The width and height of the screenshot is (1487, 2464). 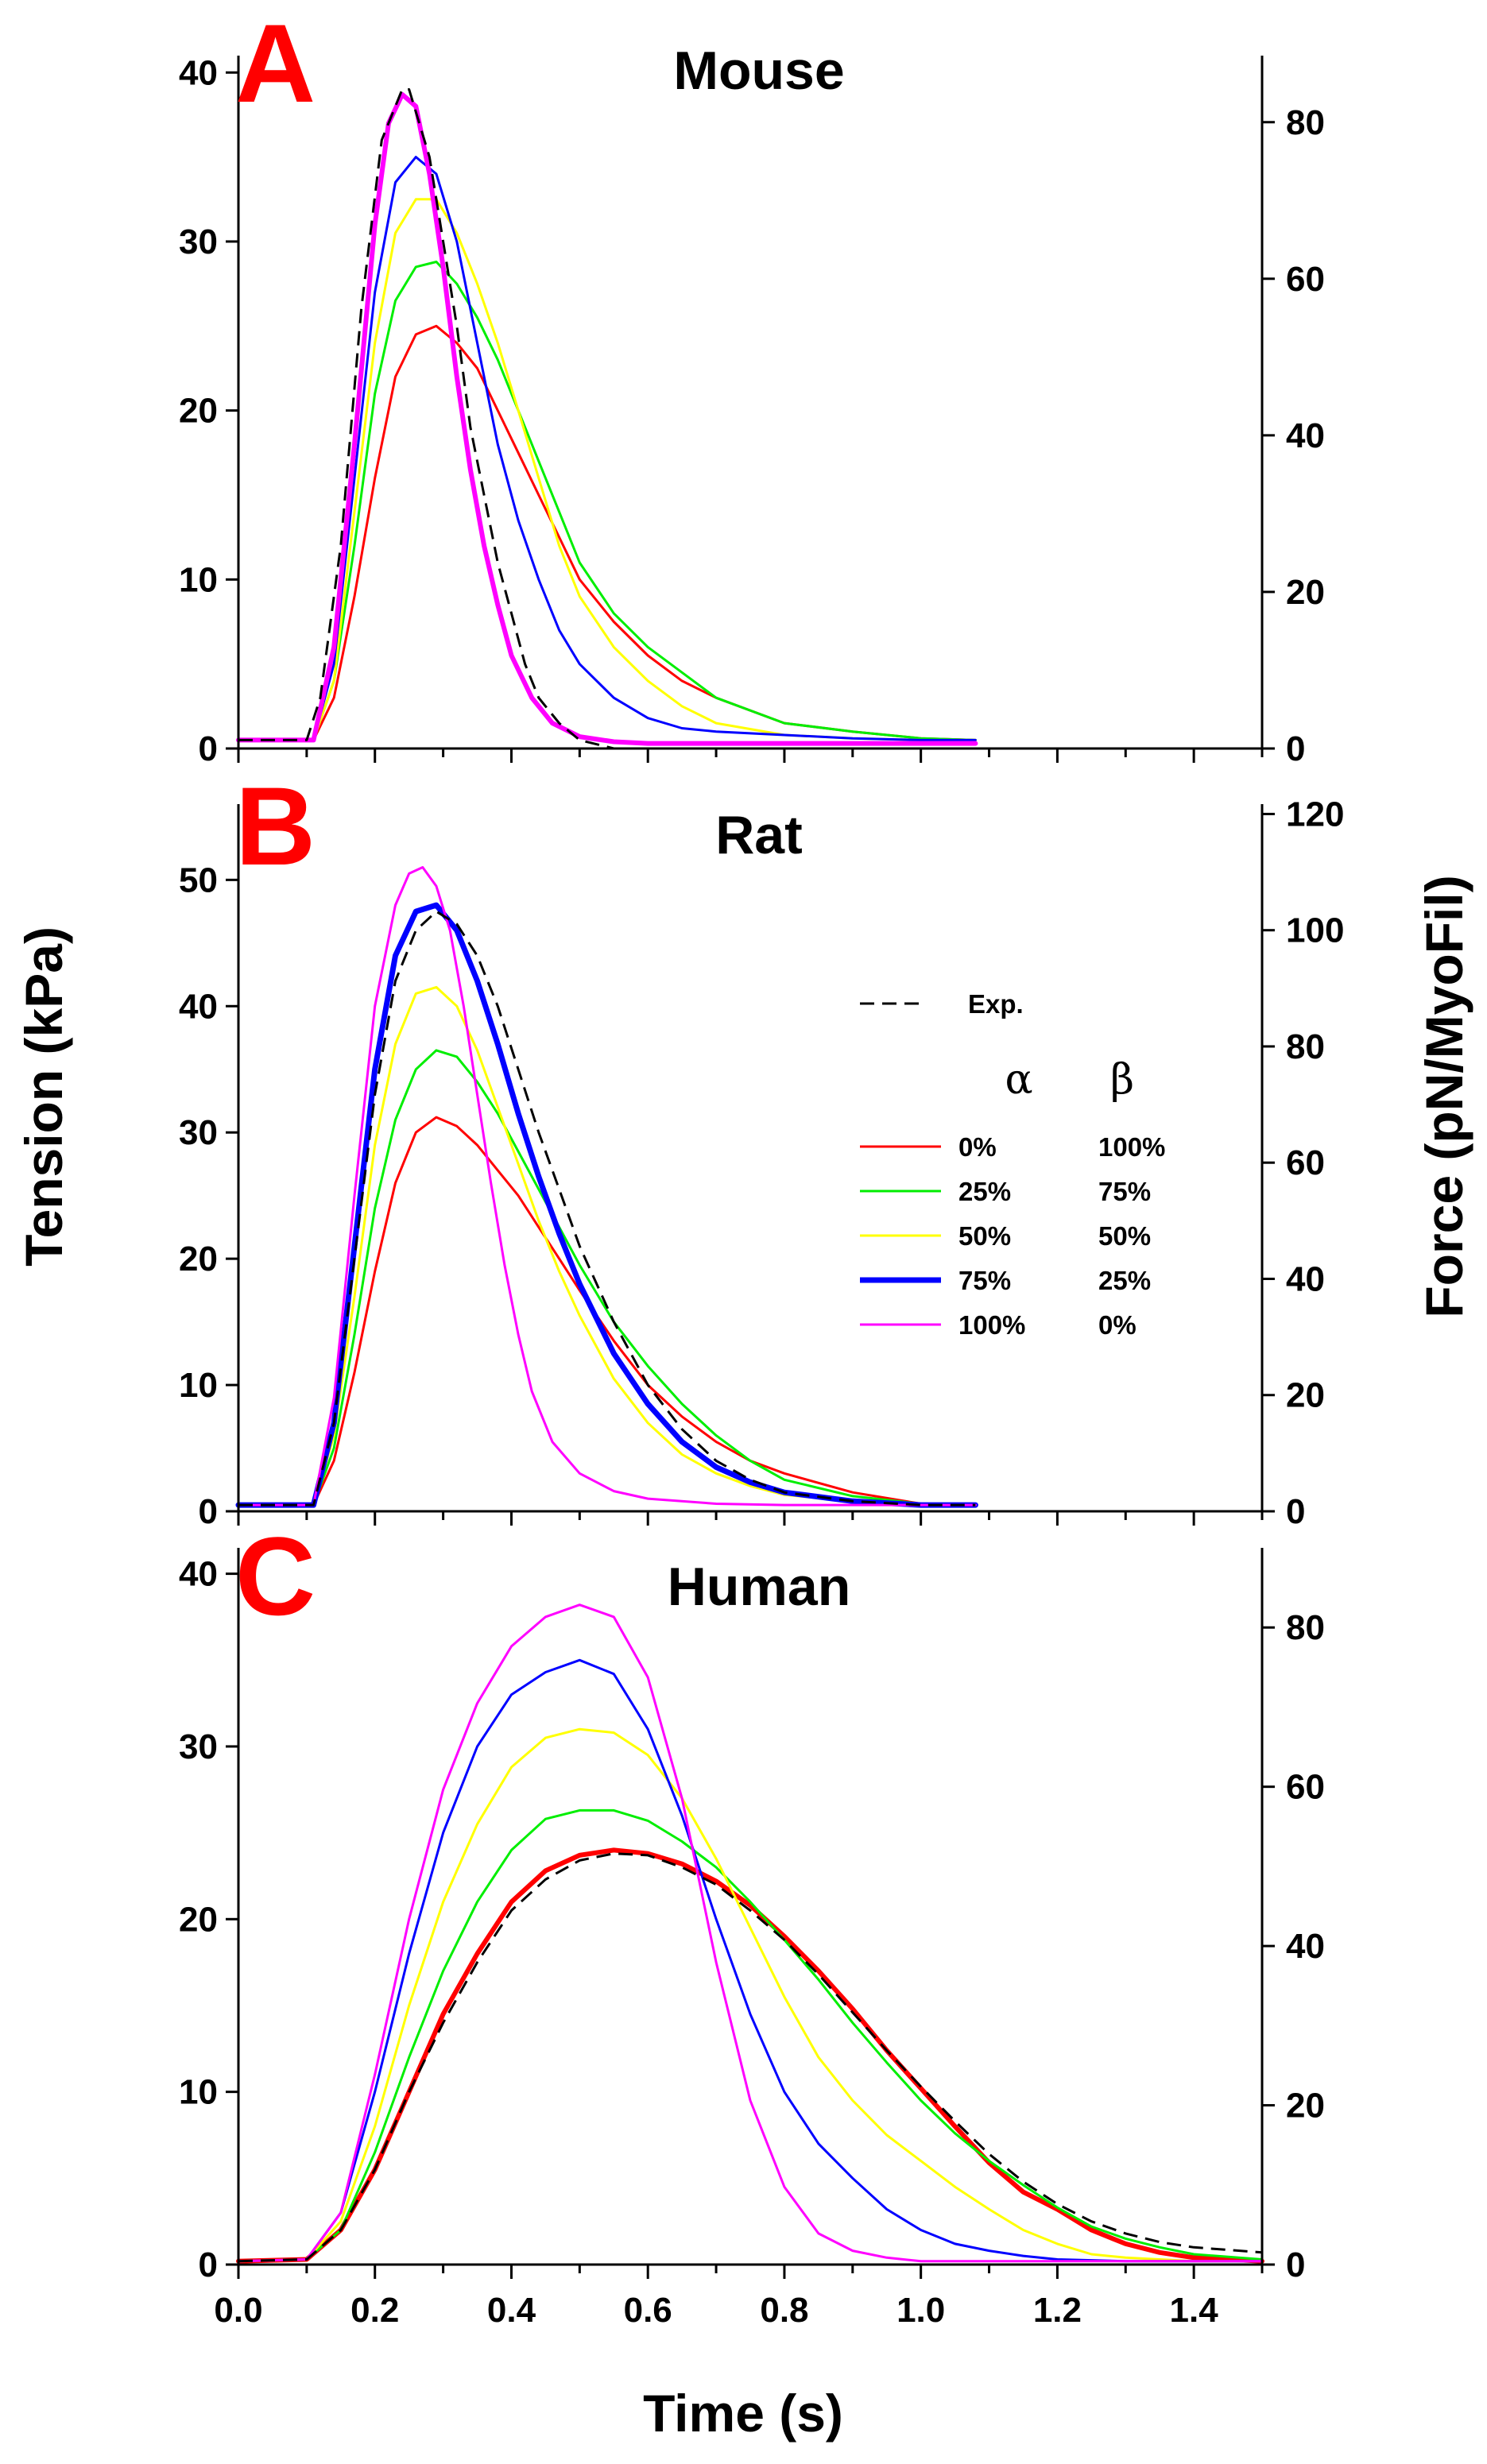 What do you see at coordinates (1124, 1236) in the screenshot?
I see `legend-row-2-beta: 50%` at bounding box center [1124, 1236].